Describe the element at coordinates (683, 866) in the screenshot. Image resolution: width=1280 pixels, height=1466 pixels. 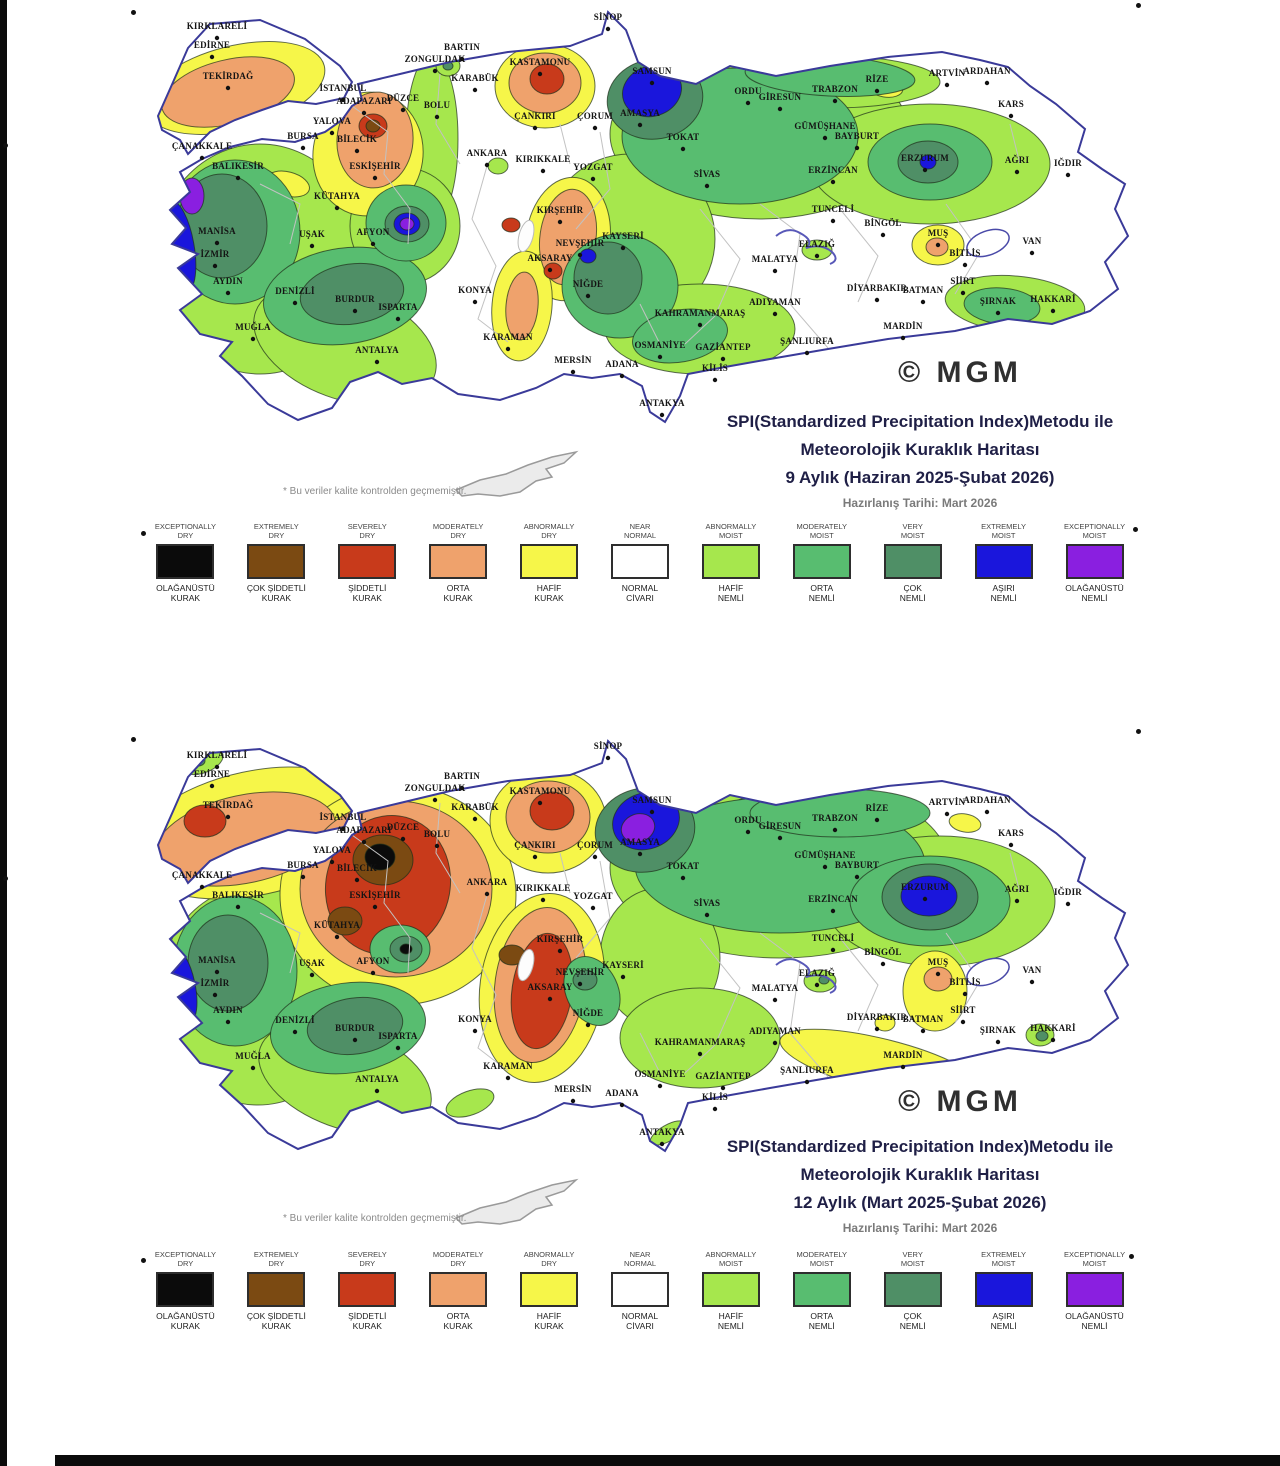
I see `city-label: TOKAT` at that location.